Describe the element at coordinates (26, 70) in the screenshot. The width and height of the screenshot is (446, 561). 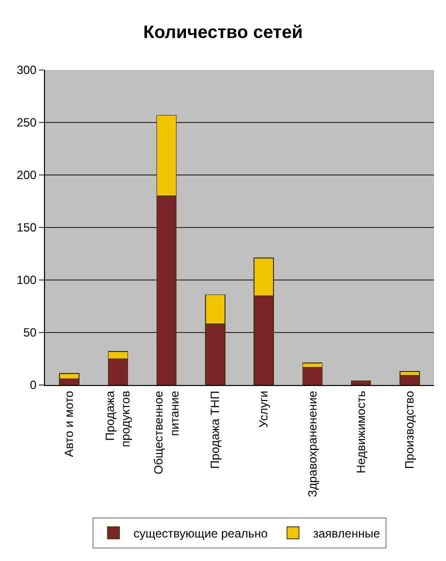
I see `y-tick-label: 300` at that location.